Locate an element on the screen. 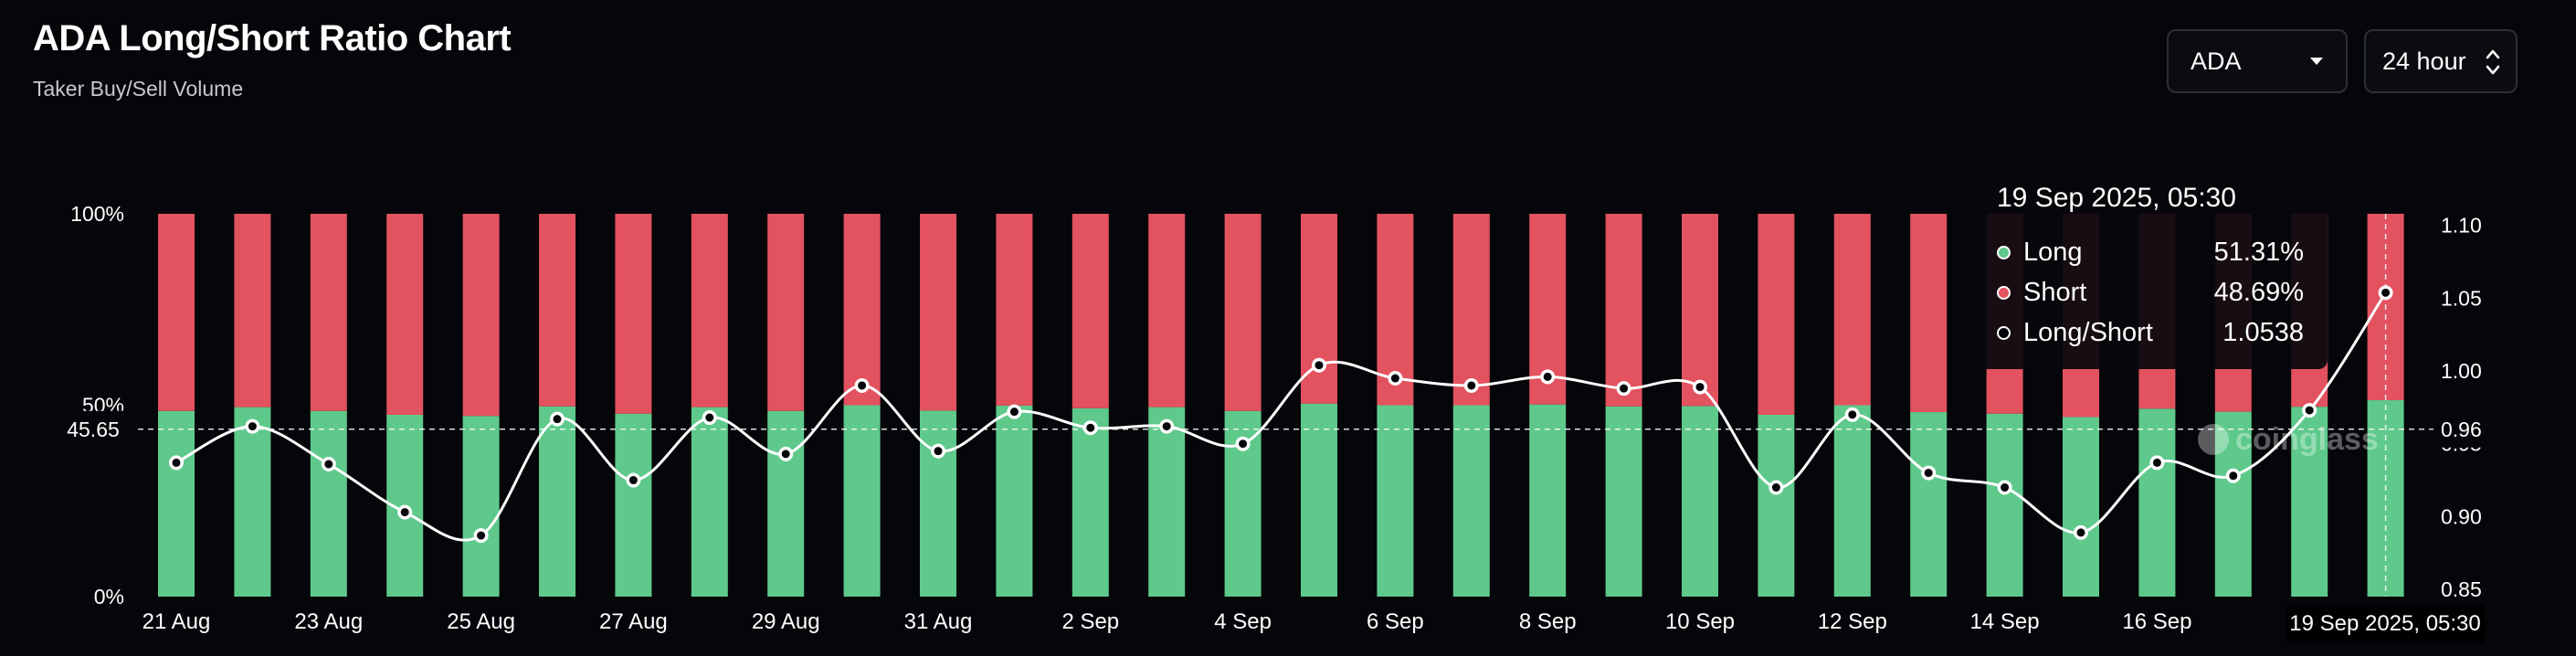 This screenshot has width=2576, height=656. x-tick-label: 14 Sep is located at coordinates (2005, 621).